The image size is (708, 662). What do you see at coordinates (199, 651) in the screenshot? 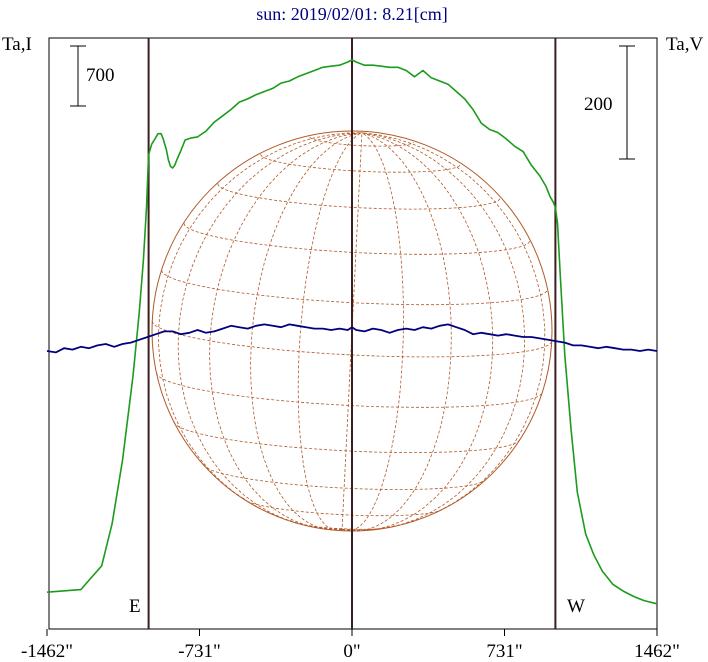
I see `x-tick-label: -731"` at bounding box center [199, 651].